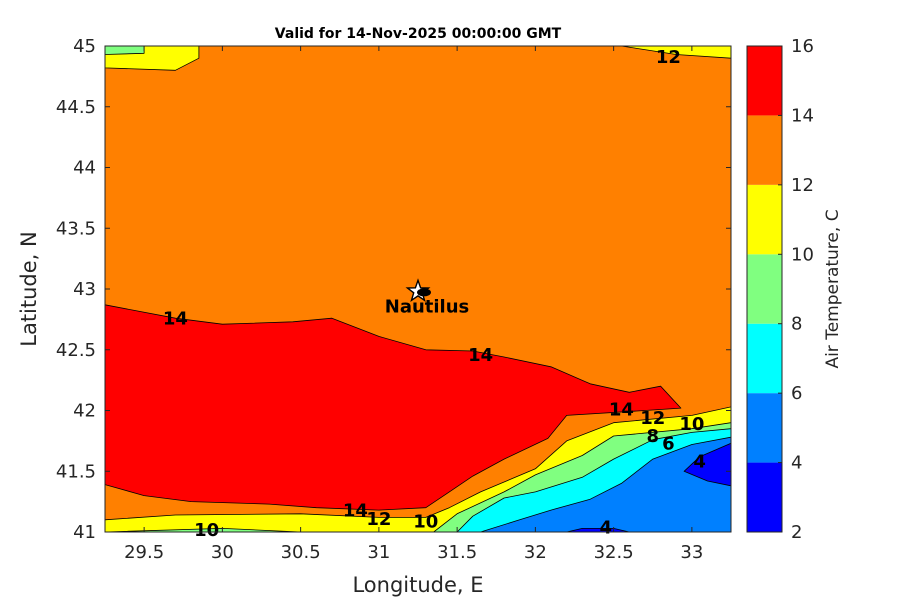 The height and width of the screenshot is (600, 900). I want to click on x-tick-label: 29.5, so click(144, 552).